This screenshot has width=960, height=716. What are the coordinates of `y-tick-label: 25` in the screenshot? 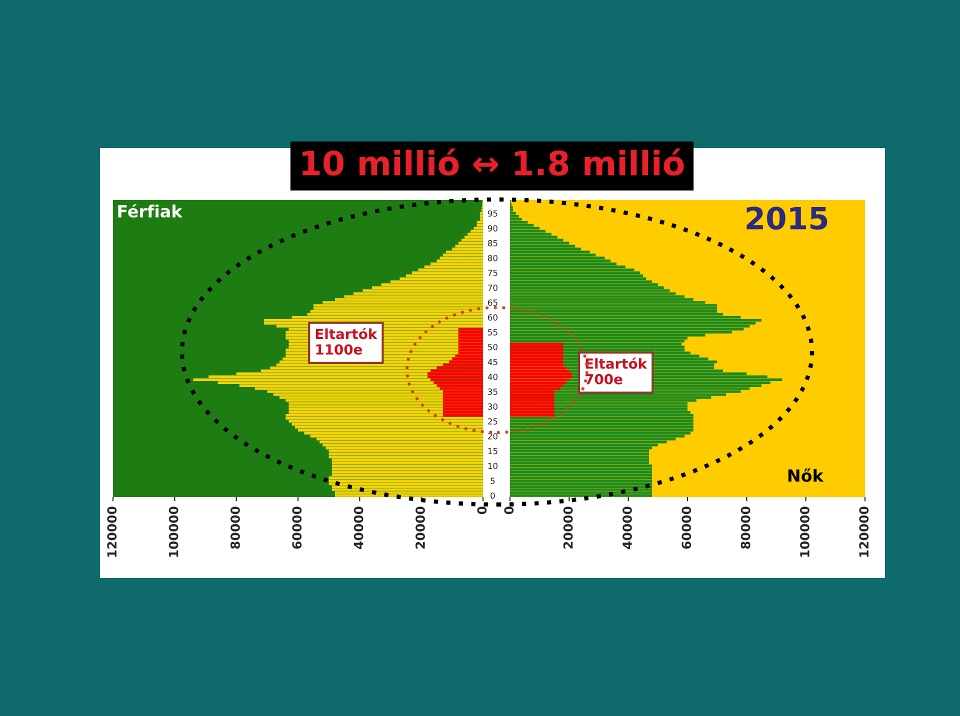 It's located at (493, 421).